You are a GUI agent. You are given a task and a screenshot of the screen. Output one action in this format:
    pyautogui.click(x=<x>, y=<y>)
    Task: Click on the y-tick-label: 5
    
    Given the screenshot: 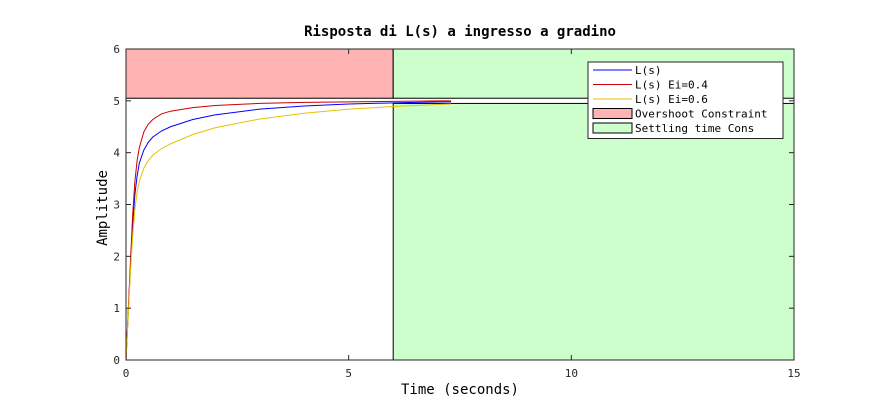 What is the action you would take?
    pyautogui.click(x=116, y=101)
    